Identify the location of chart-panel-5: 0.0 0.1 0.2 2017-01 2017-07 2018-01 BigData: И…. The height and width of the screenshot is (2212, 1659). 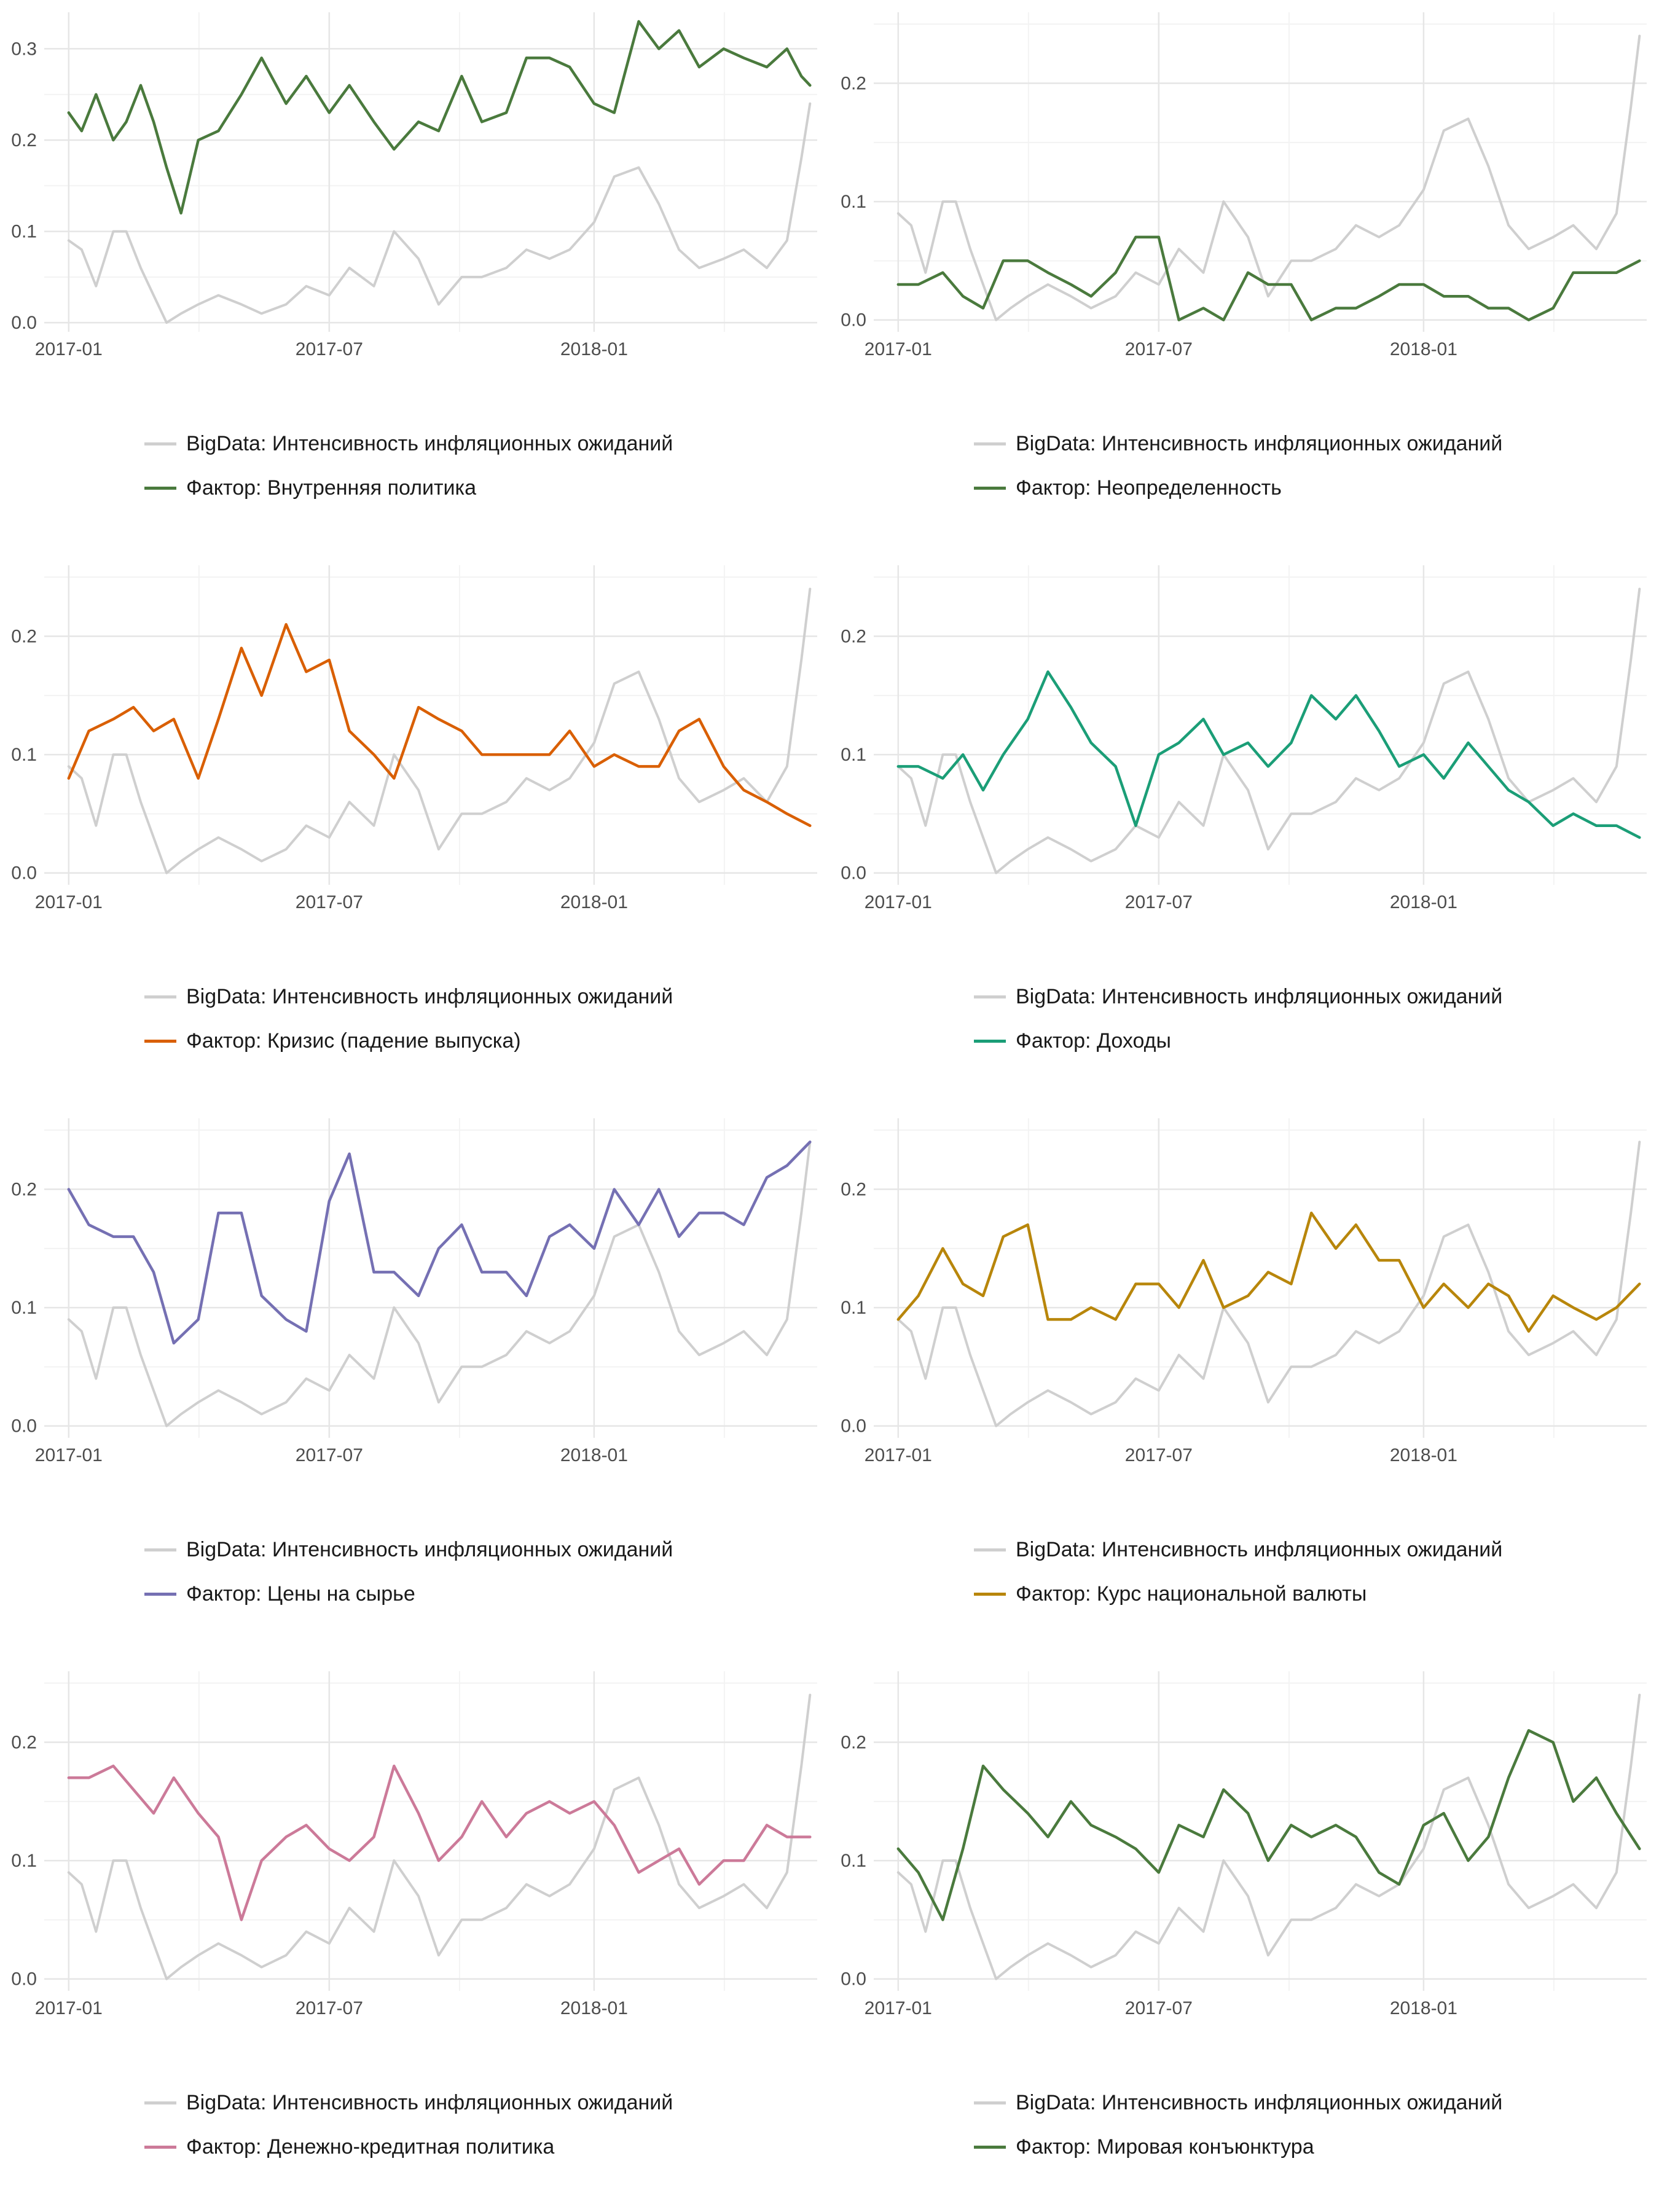
(415, 1382).